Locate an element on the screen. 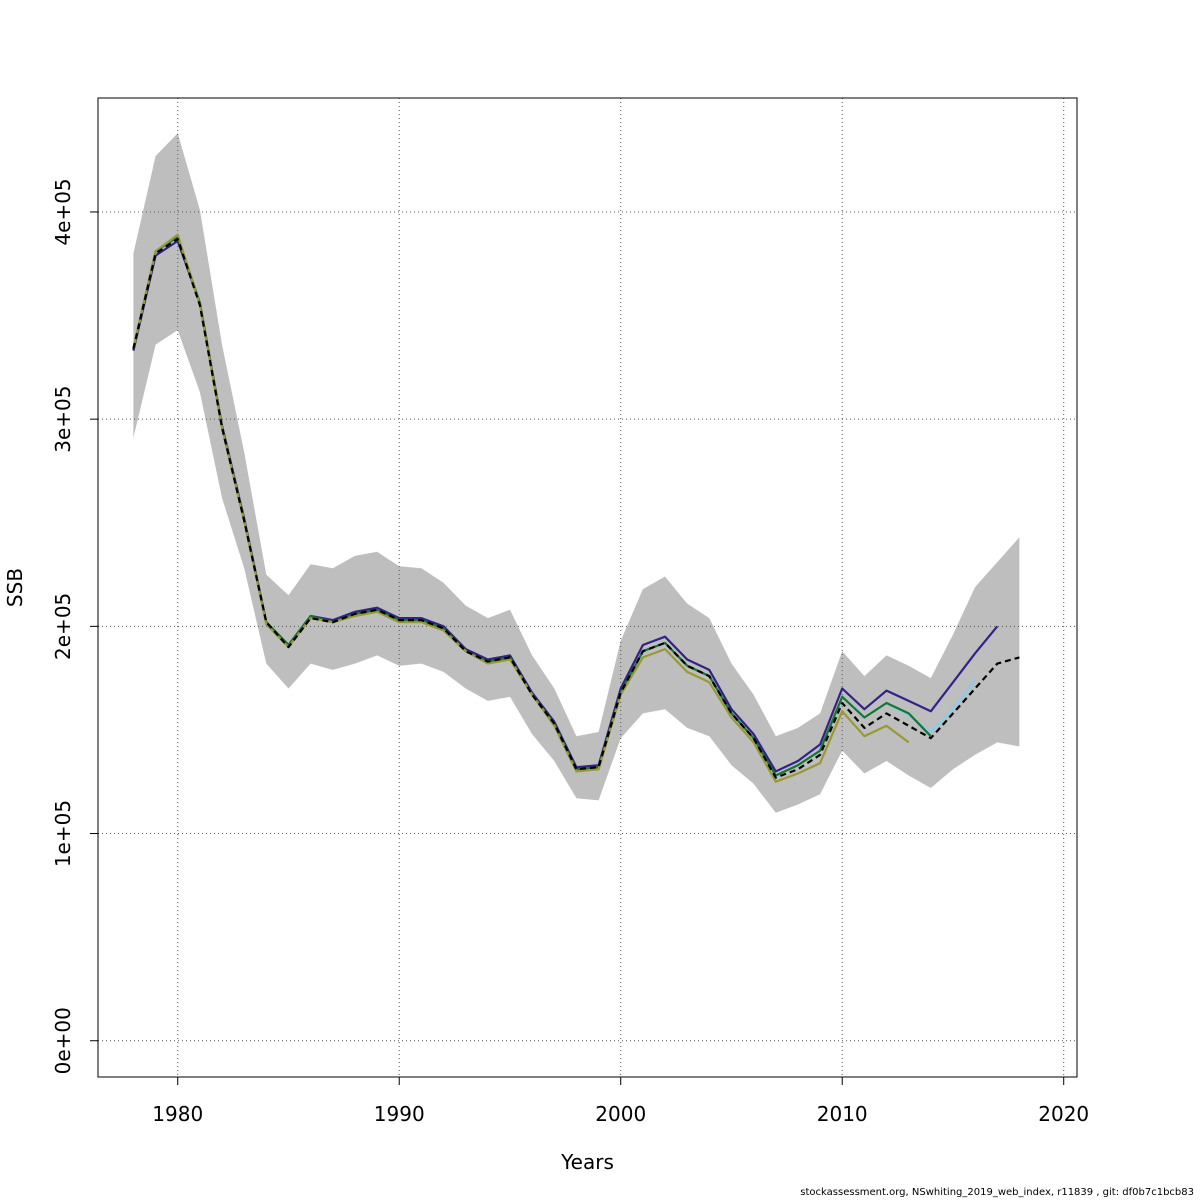 The width and height of the screenshot is (1200, 1200). x-tick-label: 1990 is located at coordinates (399, 1114).